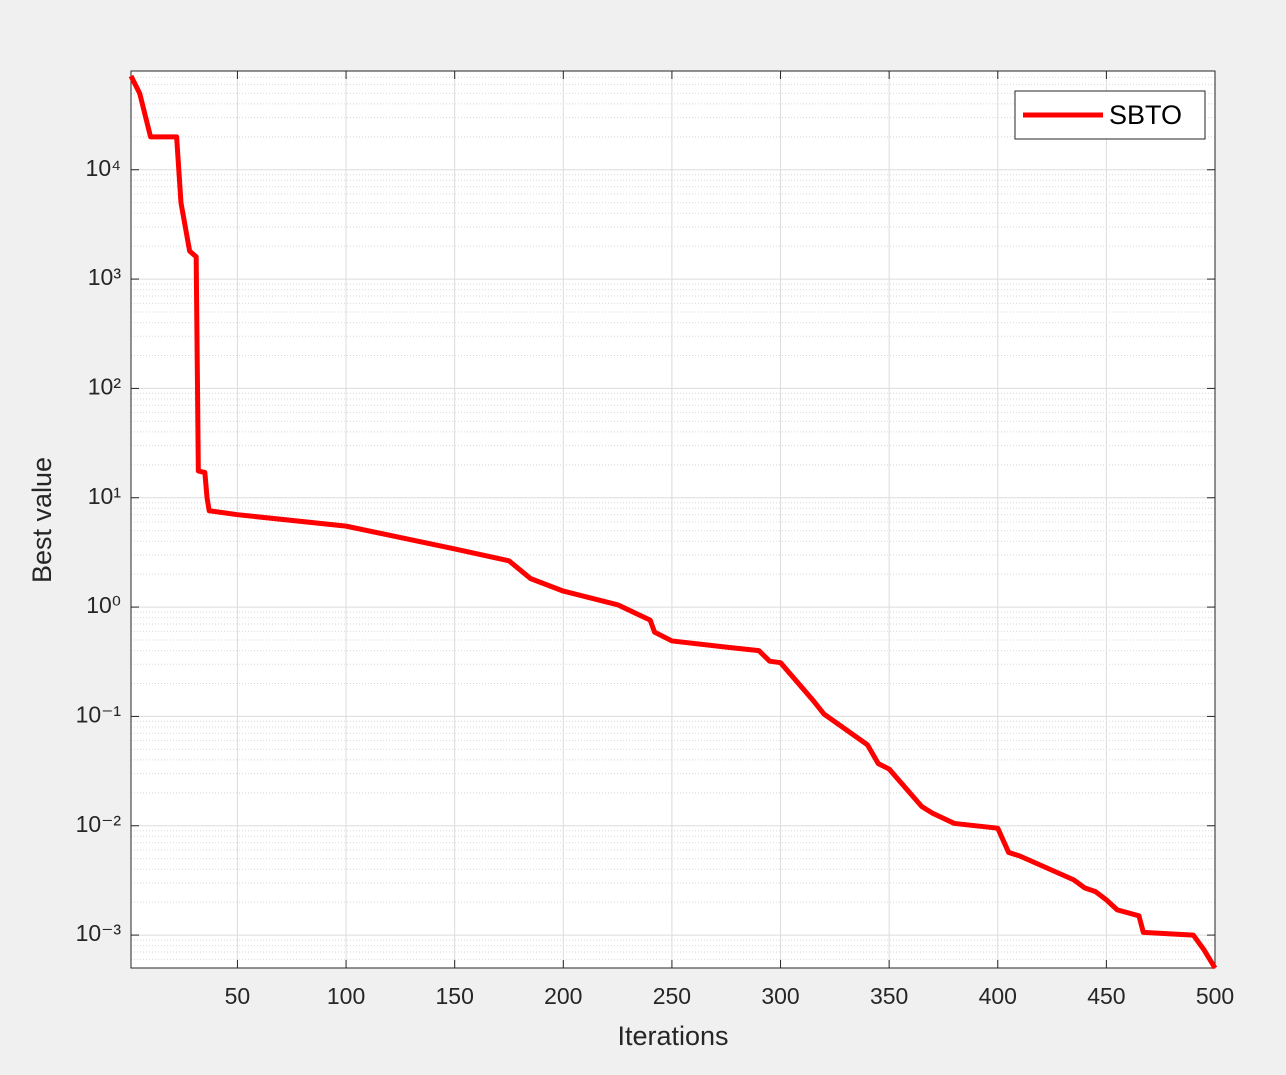 The image size is (1286, 1075). What do you see at coordinates (99, 714) in the screenshot?
I see `y-tick-label: 10⁻¹` at bounding box center [99, 714].